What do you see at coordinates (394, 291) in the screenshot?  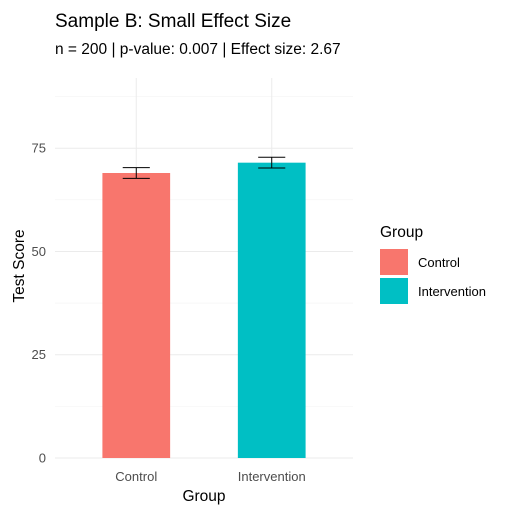 I see `legend-swatch-intervention` at bounding box center [394, 291].